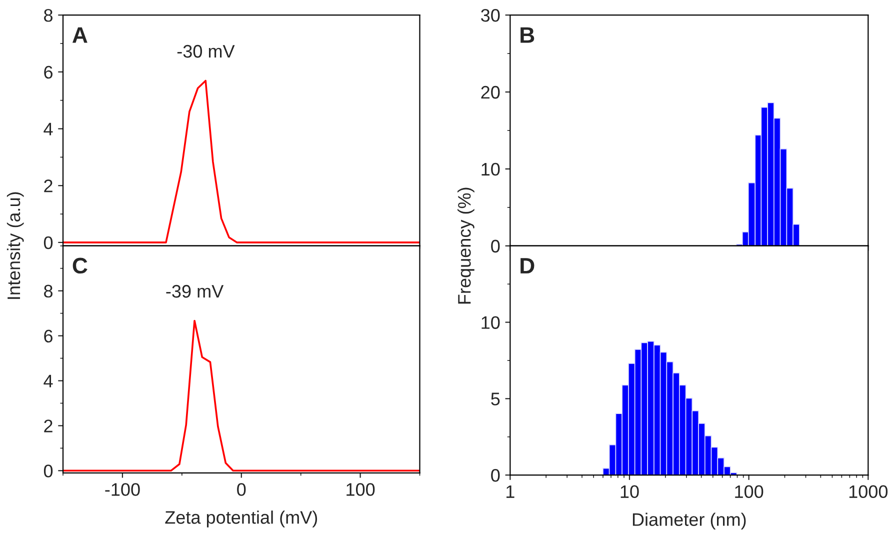 The width and height of the screenshot is (895, 538). I want to click on x-tick-label: 1, so click(510, 491).